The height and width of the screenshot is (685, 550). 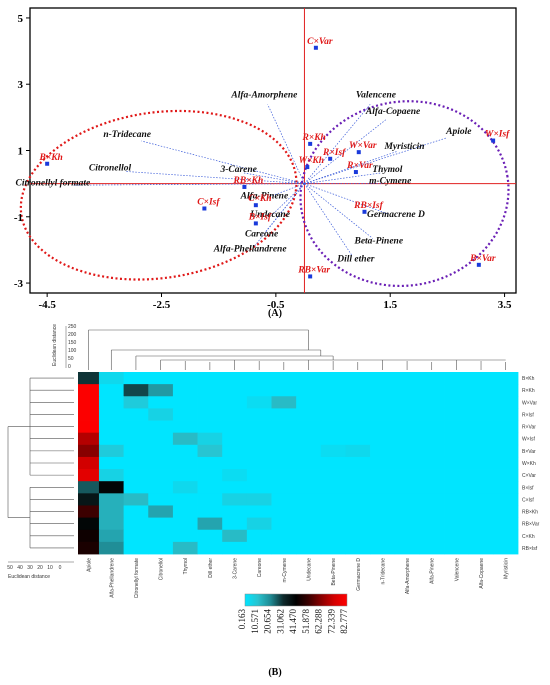 I want to click on sample-label: W×Isf, so click(x=497, y=135).